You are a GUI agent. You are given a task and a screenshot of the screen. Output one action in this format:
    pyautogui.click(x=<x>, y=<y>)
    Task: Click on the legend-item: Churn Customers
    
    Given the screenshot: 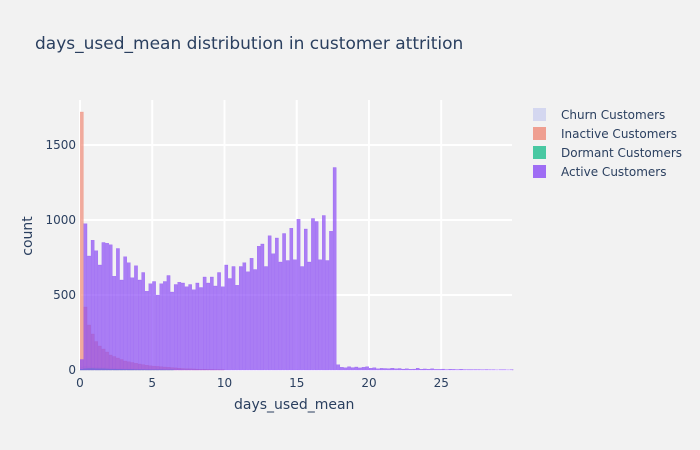 What is the action you would take?
    pyautogui.click(x=607, y=114)
    